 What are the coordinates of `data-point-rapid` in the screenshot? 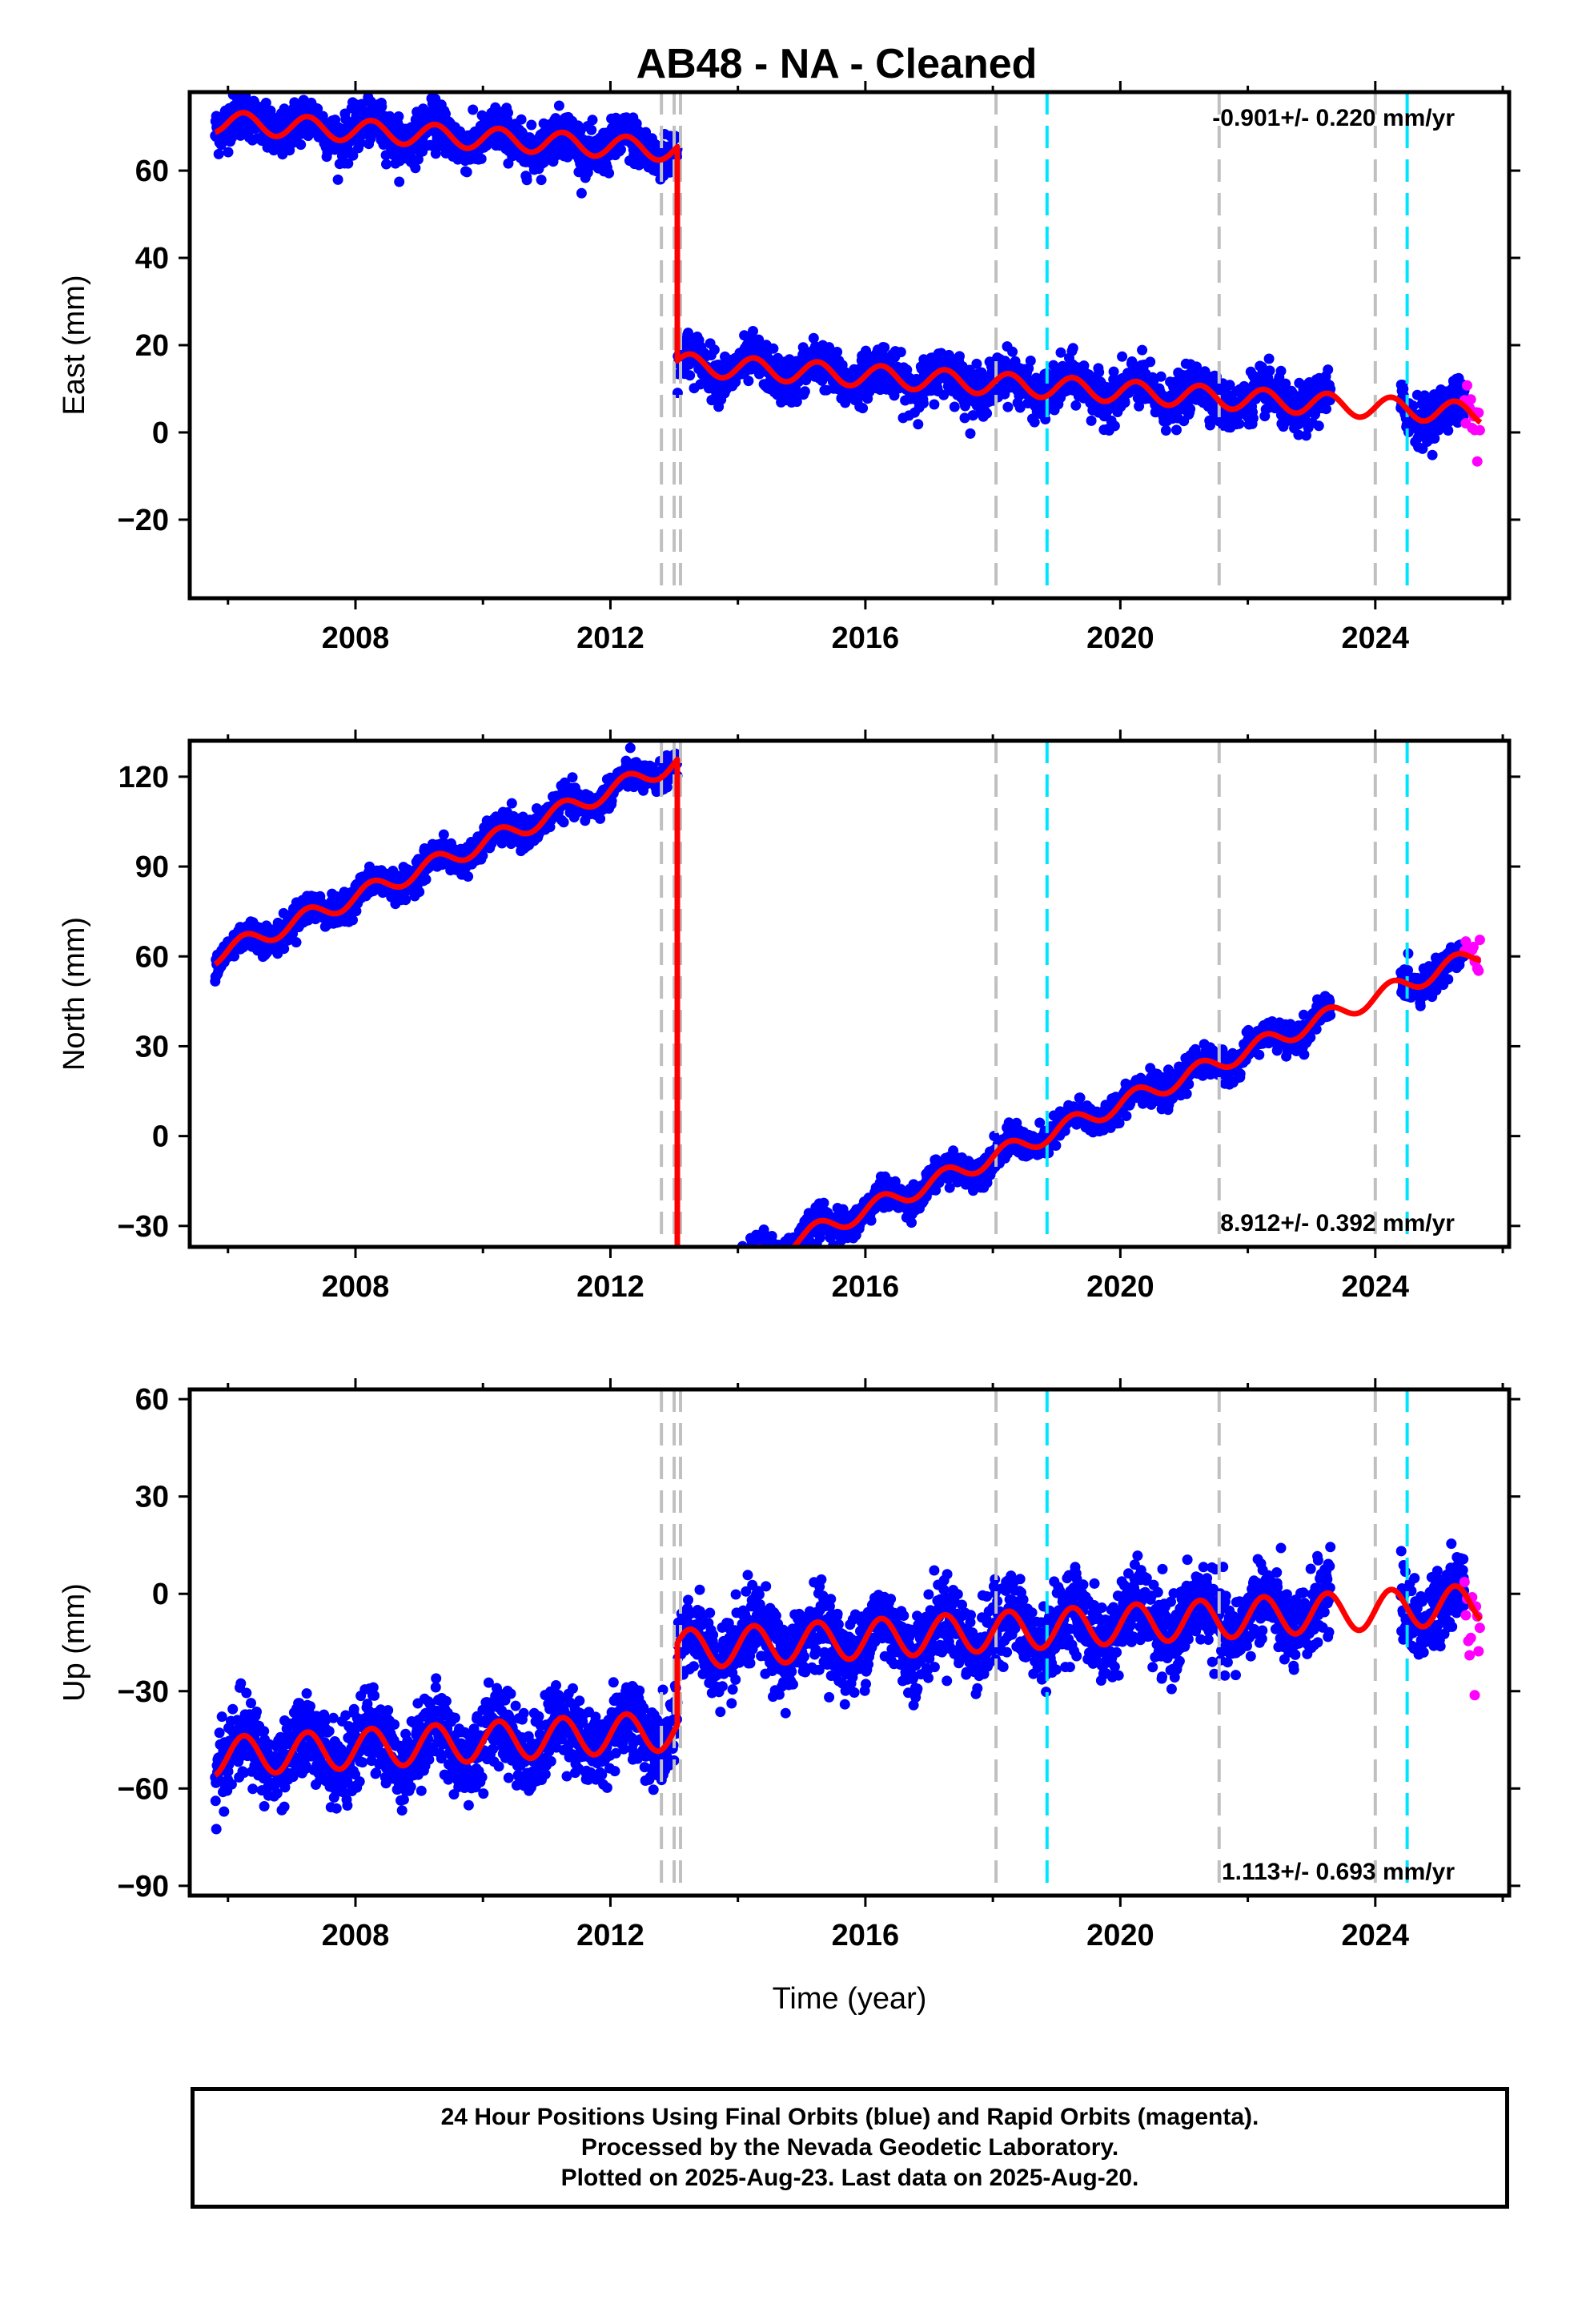 It's located at (1477, 462).